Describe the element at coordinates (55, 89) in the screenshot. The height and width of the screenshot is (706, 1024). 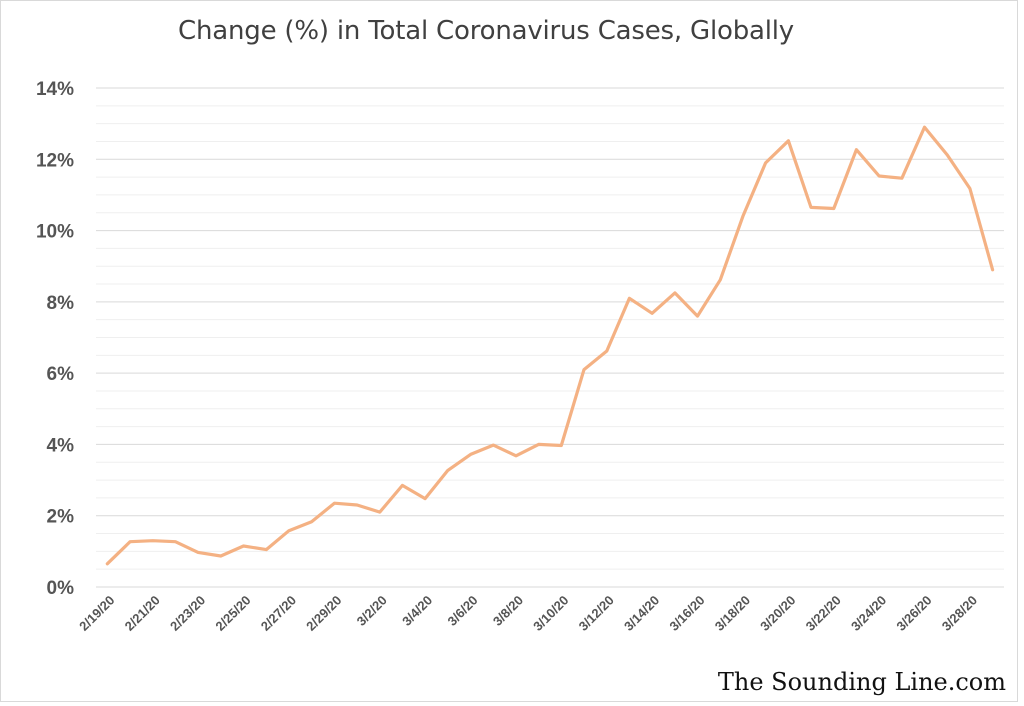
I see `y-tick-label: 14%` at that location.